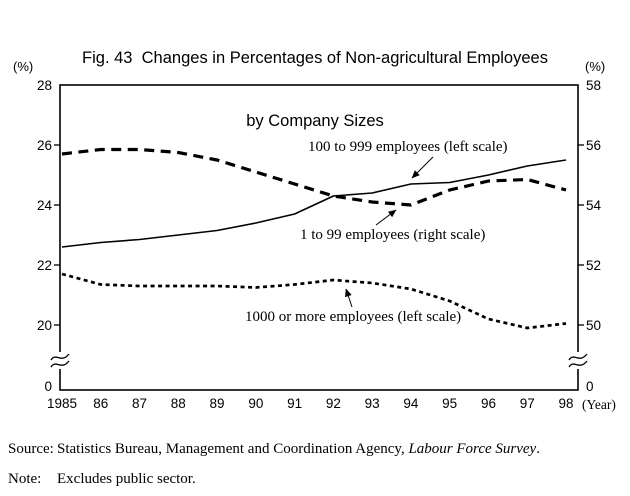  Describe the element at coordinates (294, 403) in the screenshot. I see `year-tick-label: 91` at that location.